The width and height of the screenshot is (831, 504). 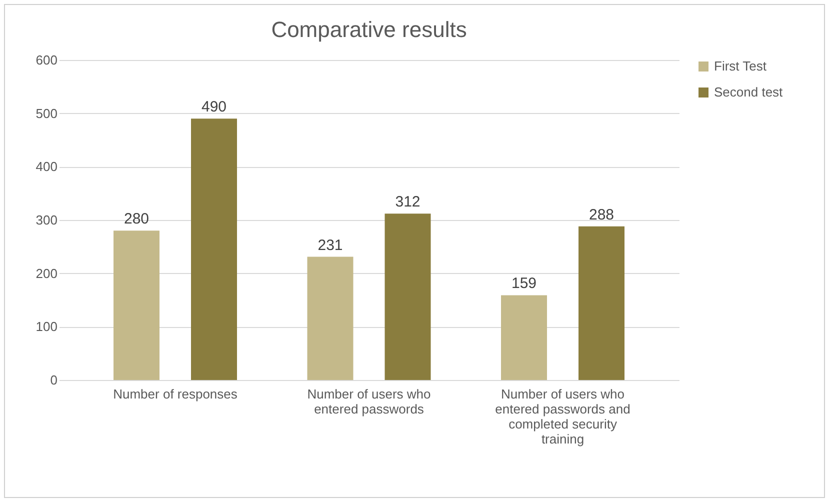 What do you see at coordinates (137, 219) in the screenshot?
I see `data-label: 280` at bounding box center [137, 219].